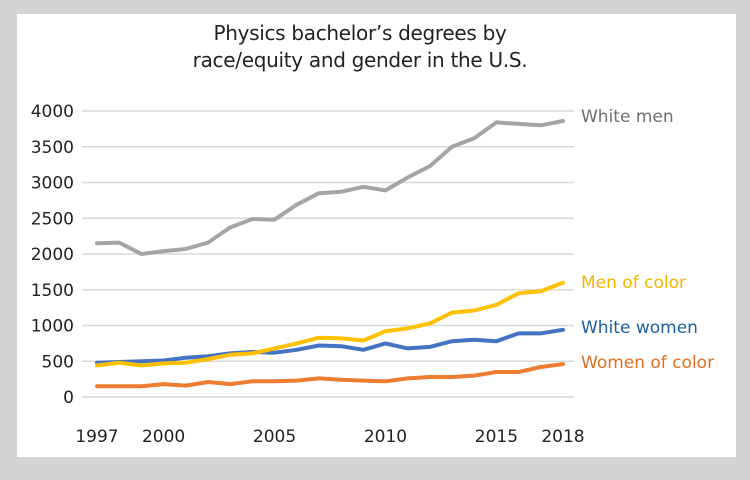  Describe the element at coordinates (633, 283) in the screenshot. I see `series-label-men-of-color: Men of color` at that location.